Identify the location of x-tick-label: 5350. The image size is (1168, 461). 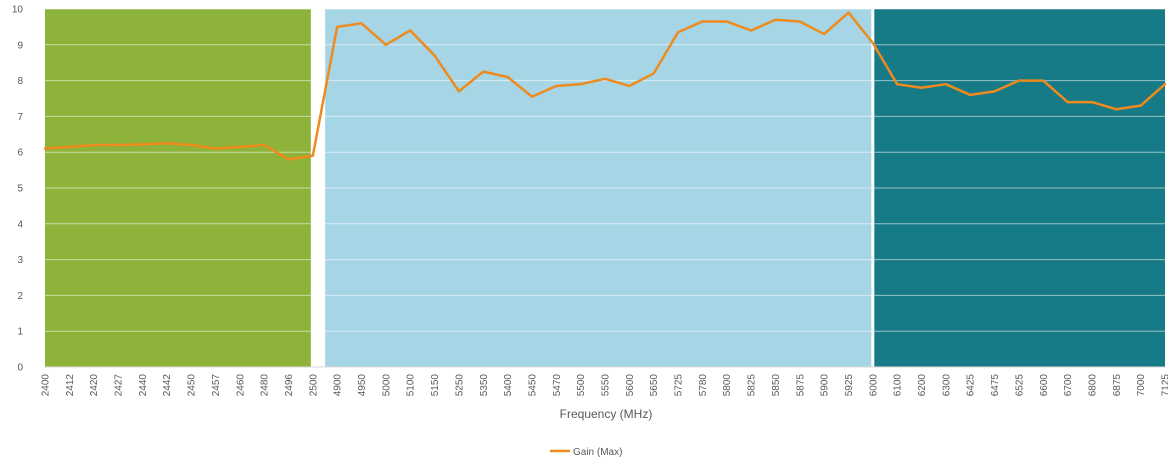
(484, 385).